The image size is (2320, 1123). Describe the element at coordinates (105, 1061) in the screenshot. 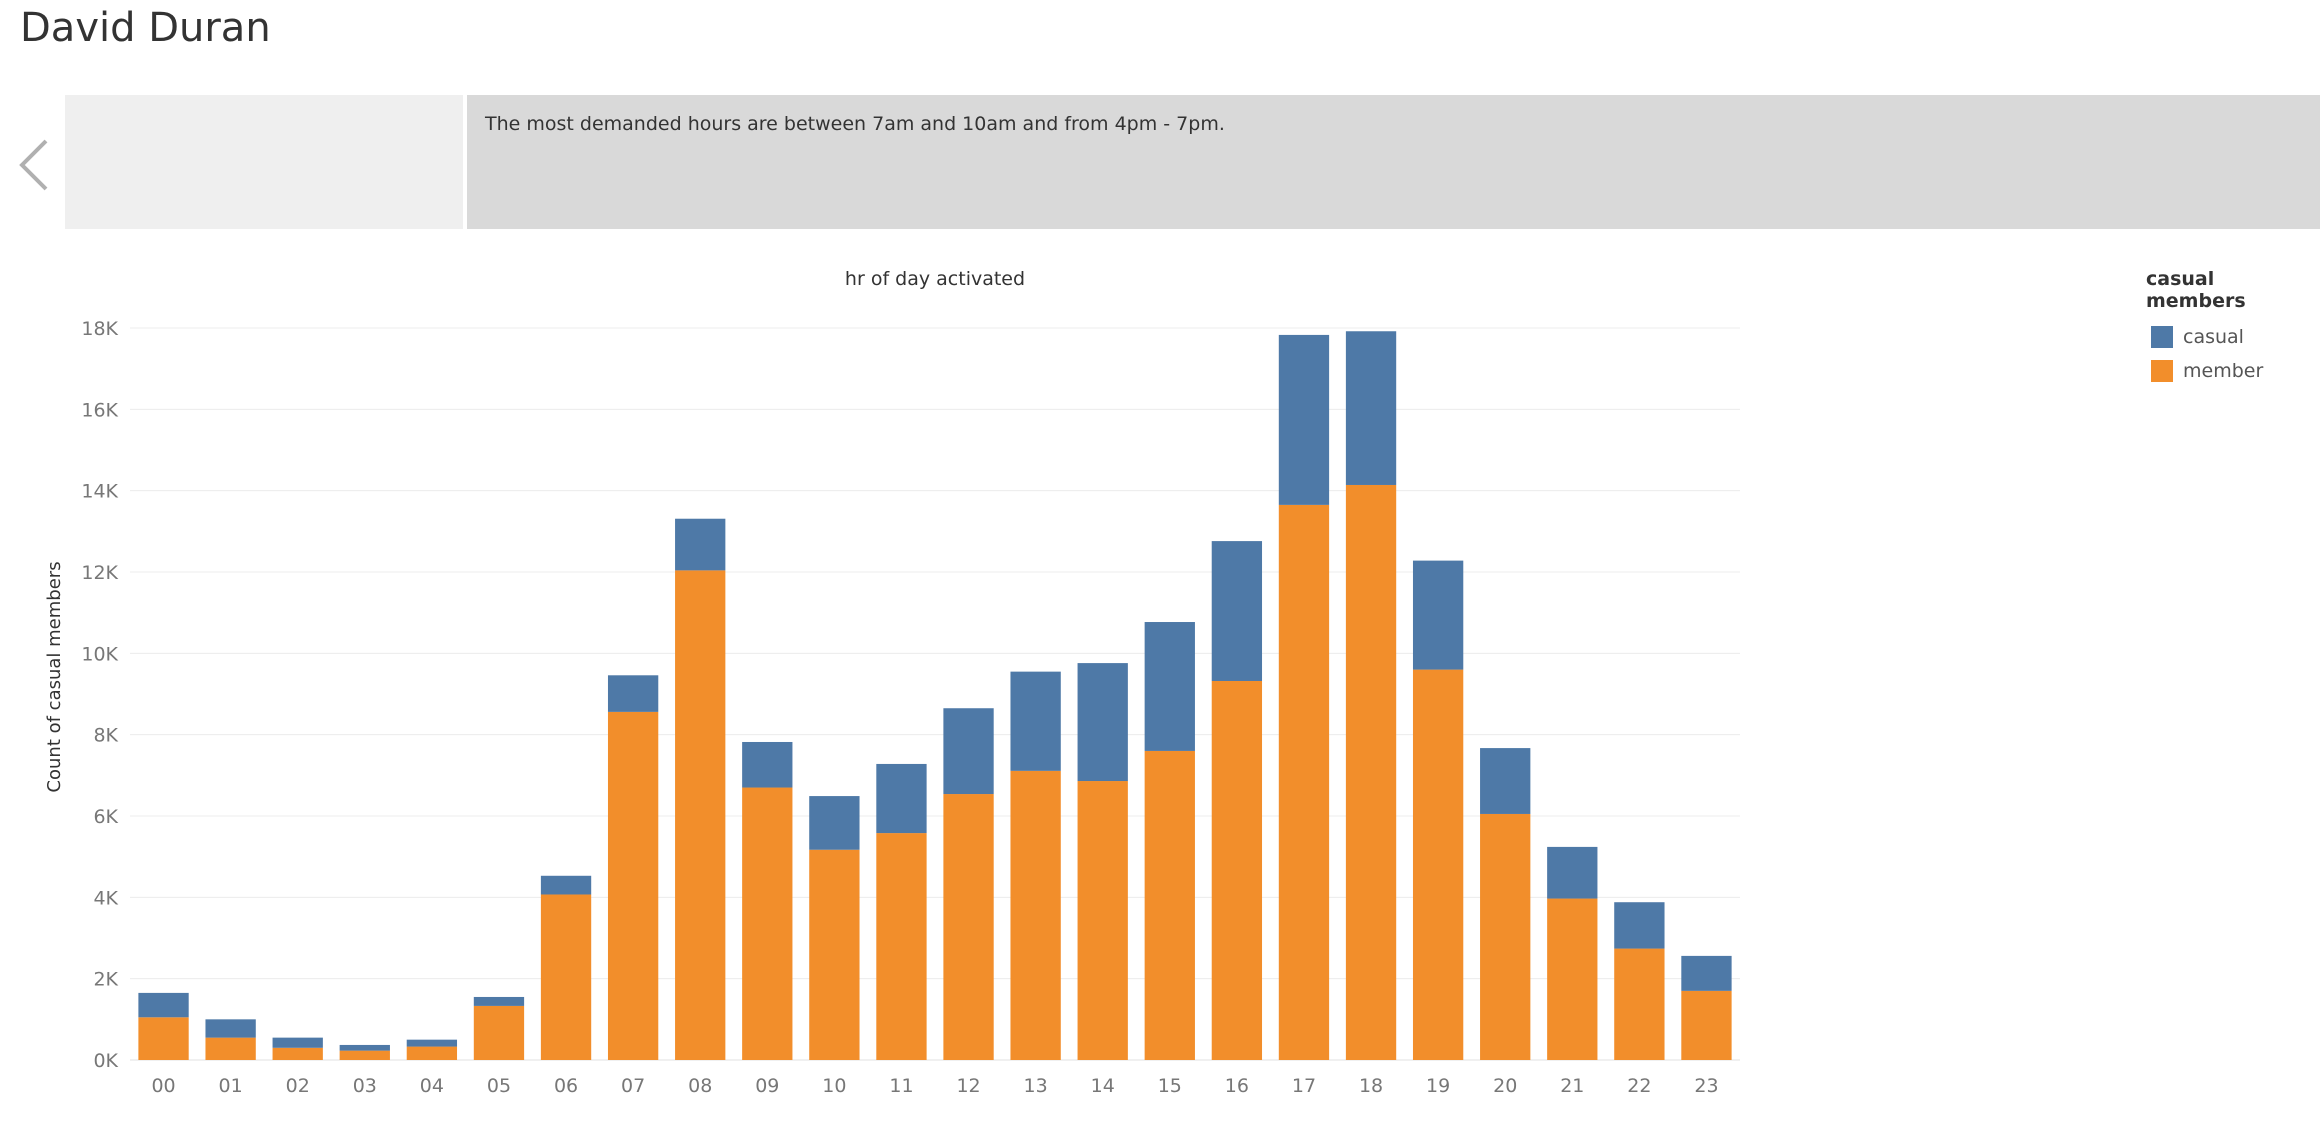

I see `y-tick-label: 0K` at that location.